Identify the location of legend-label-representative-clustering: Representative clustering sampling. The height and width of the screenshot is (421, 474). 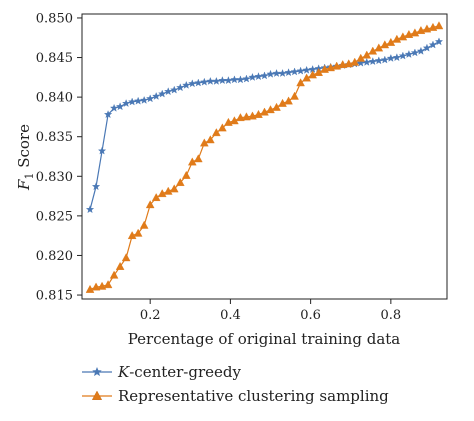
(253, 396).